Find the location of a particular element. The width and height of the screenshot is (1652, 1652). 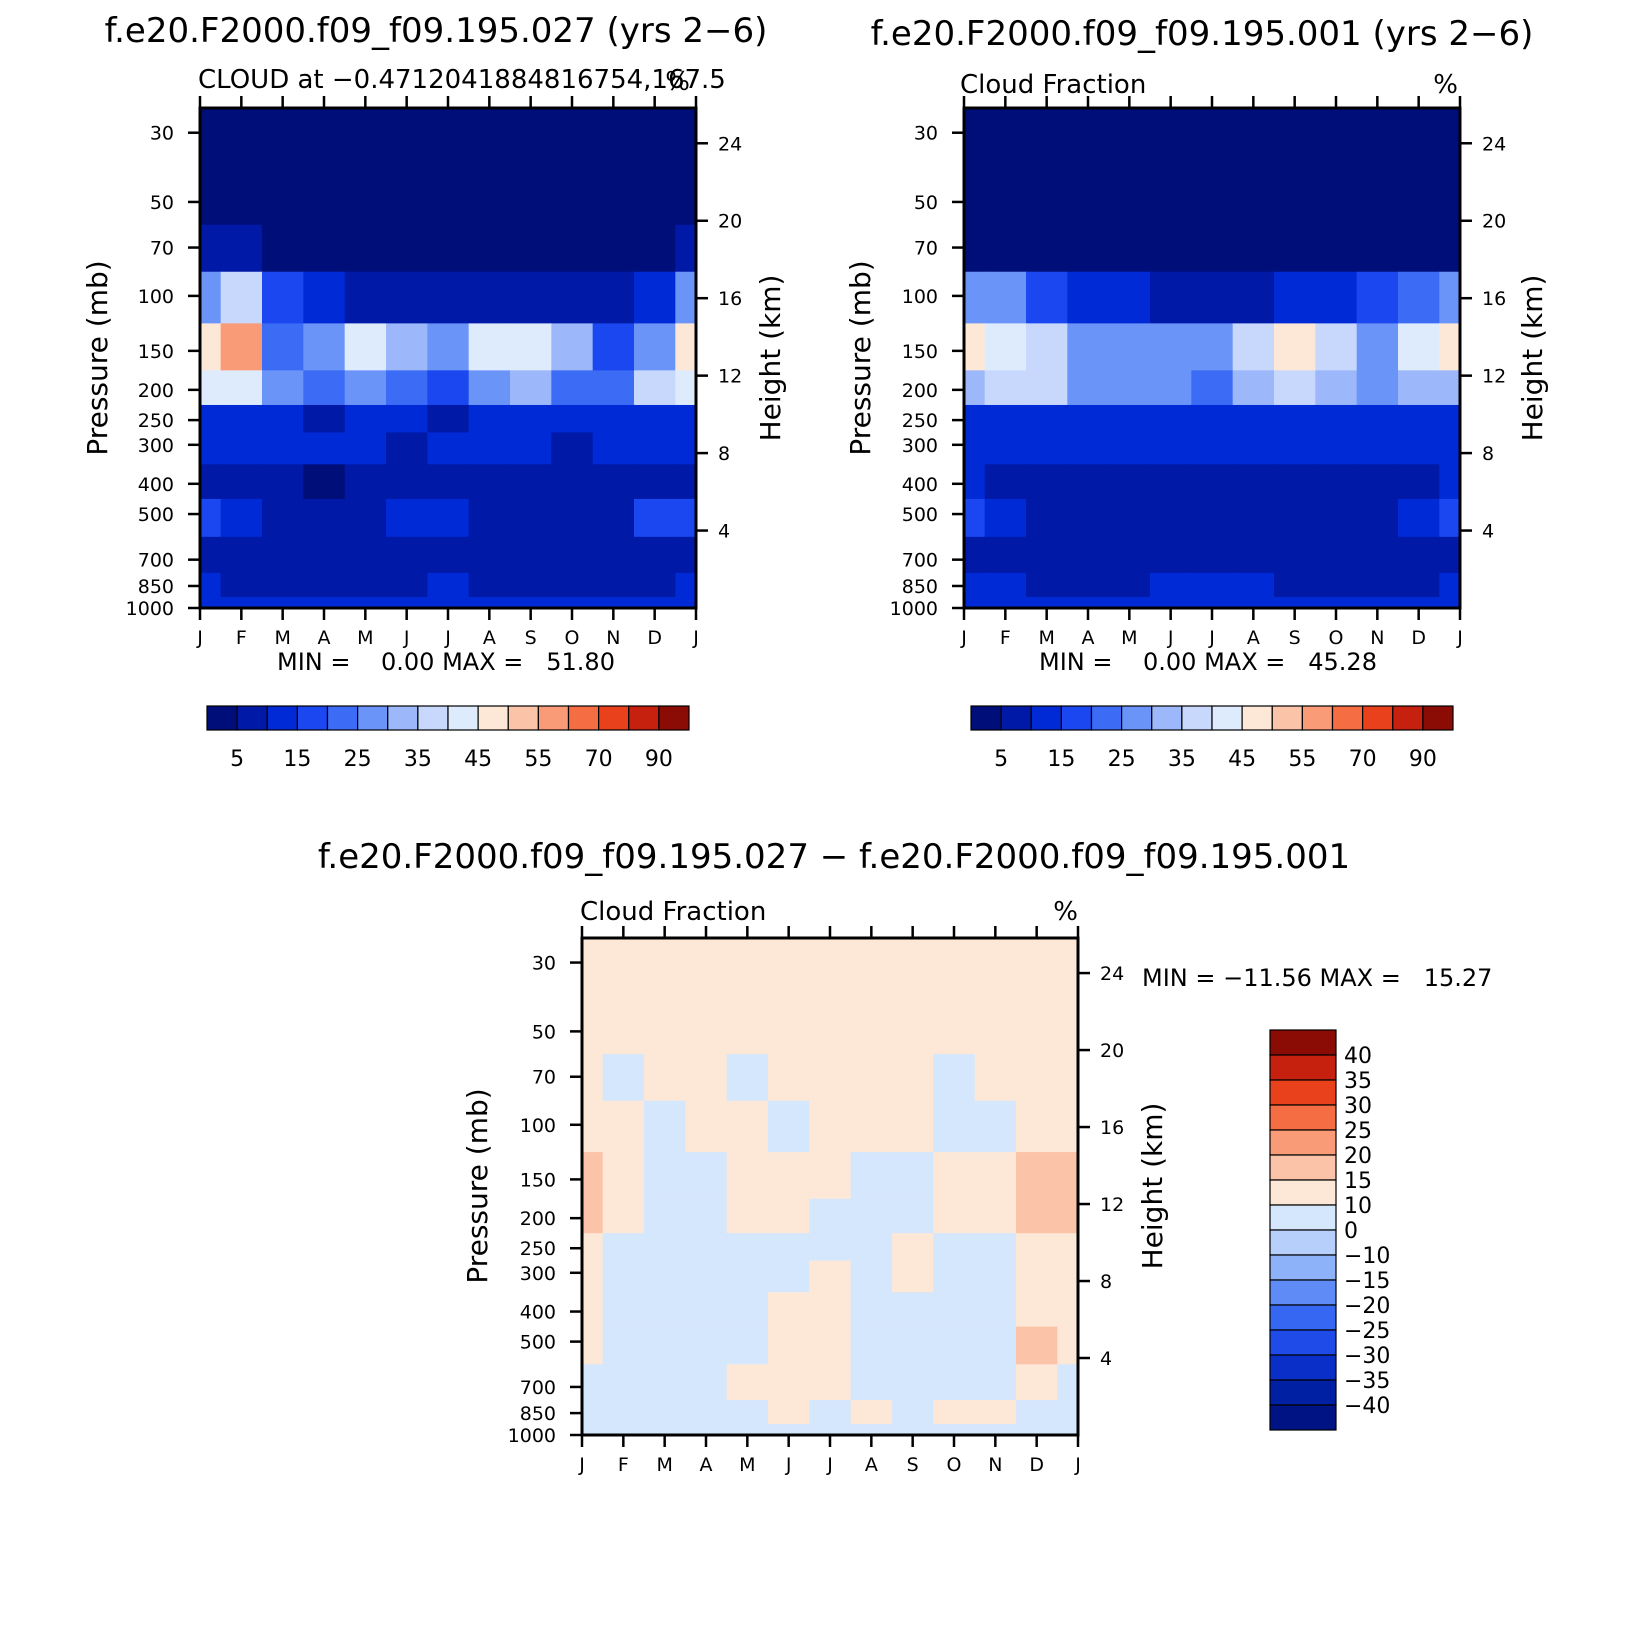

x-tick-label: A is located at coordinates (1088, 638).